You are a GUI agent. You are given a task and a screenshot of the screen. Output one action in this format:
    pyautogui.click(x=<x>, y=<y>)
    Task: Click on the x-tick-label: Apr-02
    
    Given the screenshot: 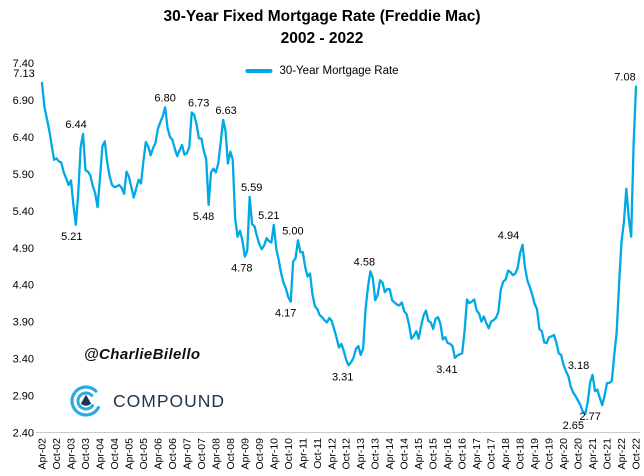 What is the action you would take?
    pyautogui.click(x=43, y=454)
    